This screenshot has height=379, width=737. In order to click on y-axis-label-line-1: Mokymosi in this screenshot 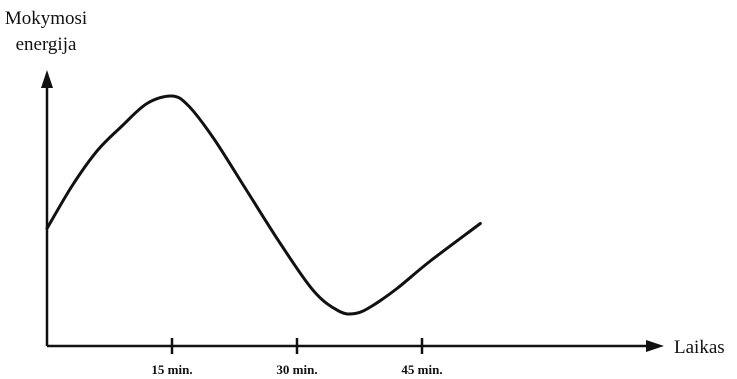, I will do `click(46, 18)`.